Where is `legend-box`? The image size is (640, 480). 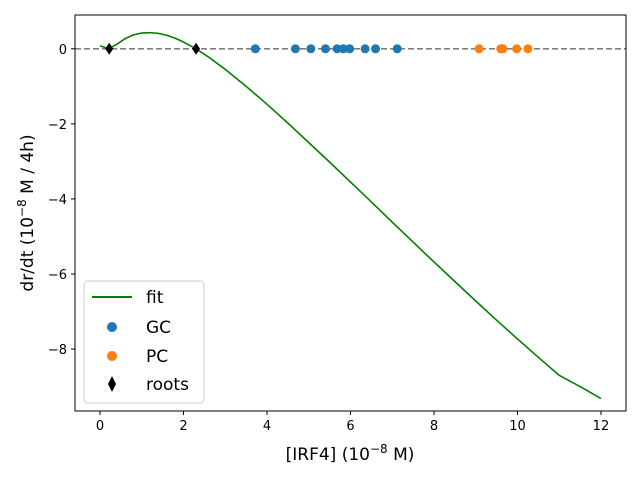 legend-box is located at coordinates (144, 342).